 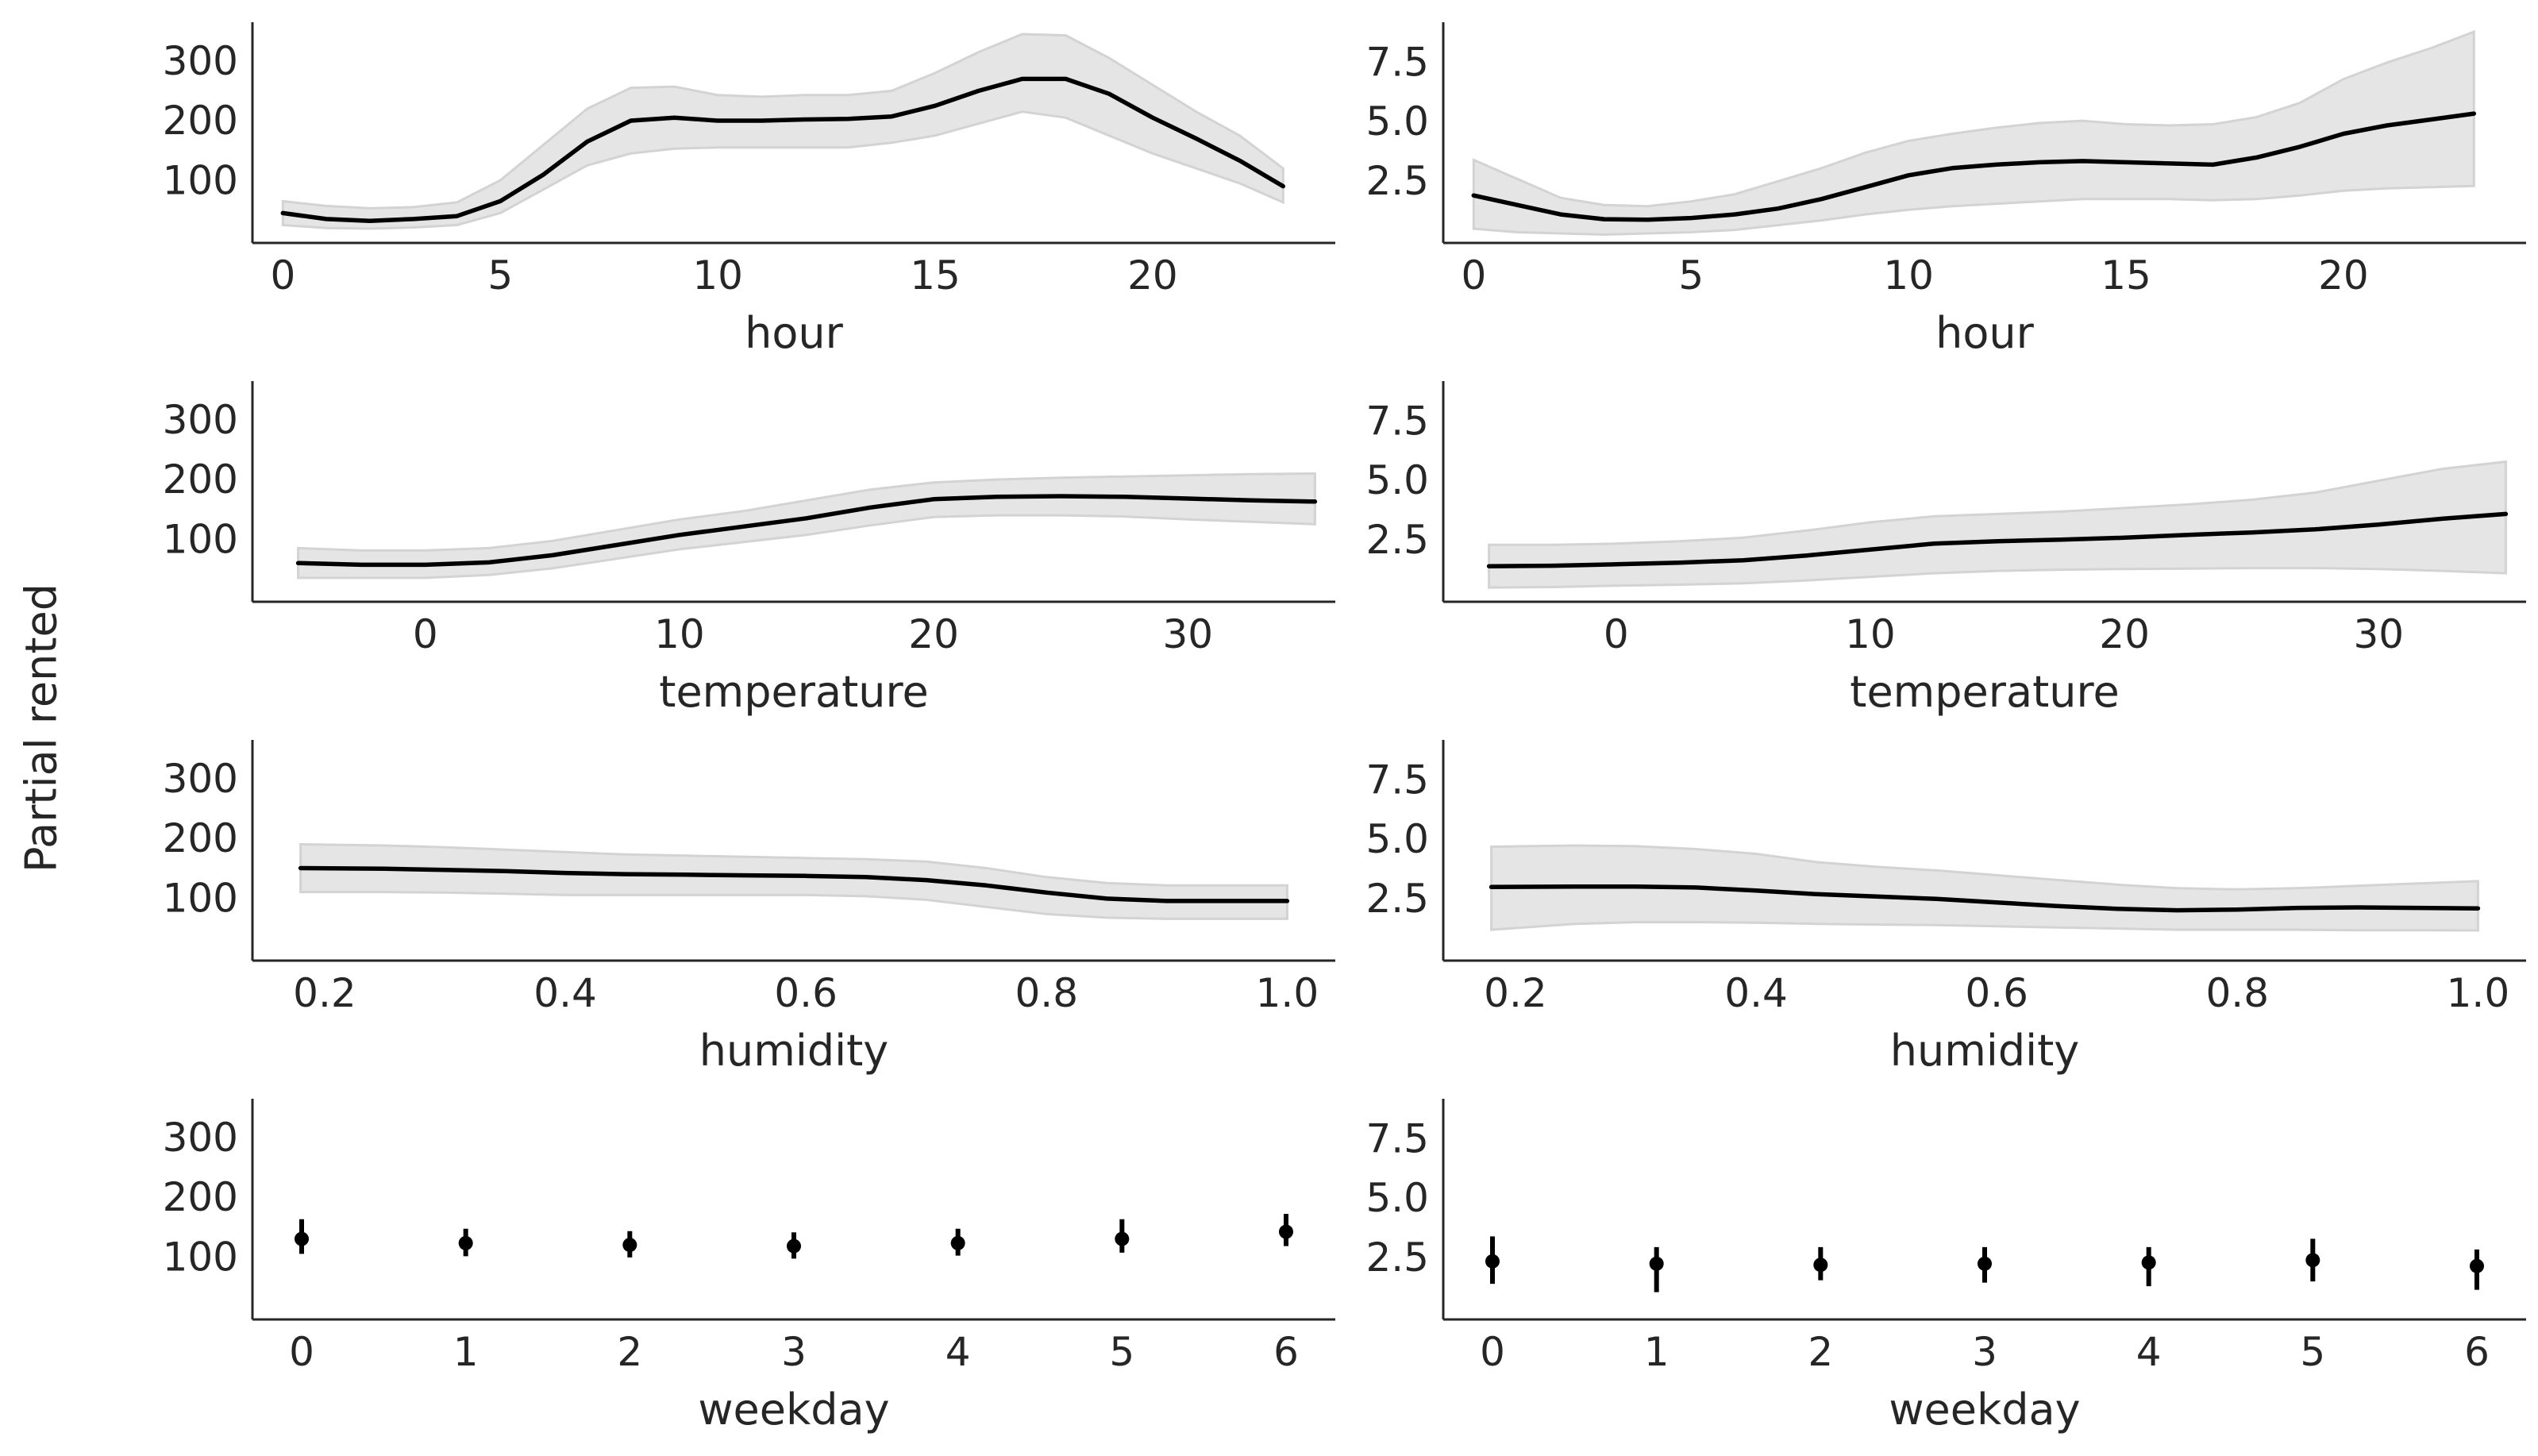 I want to click on x-tick-label: 0.6, so click(x=1996, y=993).